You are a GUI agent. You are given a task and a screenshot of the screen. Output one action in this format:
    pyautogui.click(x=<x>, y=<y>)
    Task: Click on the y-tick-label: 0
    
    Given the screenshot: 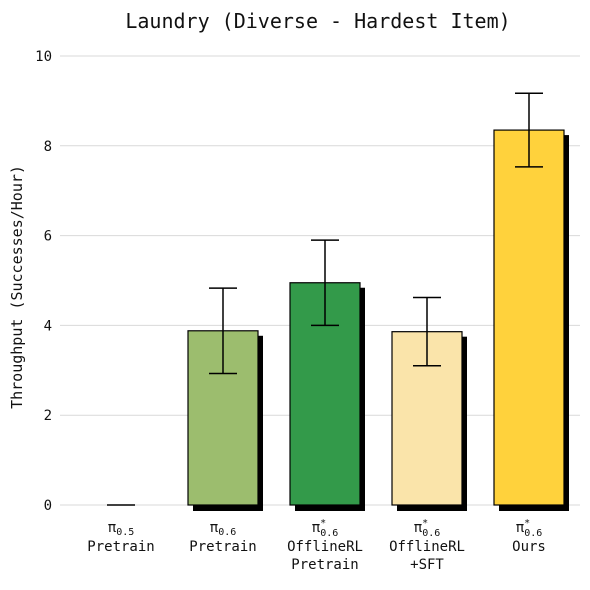 What is the action you would take?
    pyautogui.click(x=48, y=506)
    